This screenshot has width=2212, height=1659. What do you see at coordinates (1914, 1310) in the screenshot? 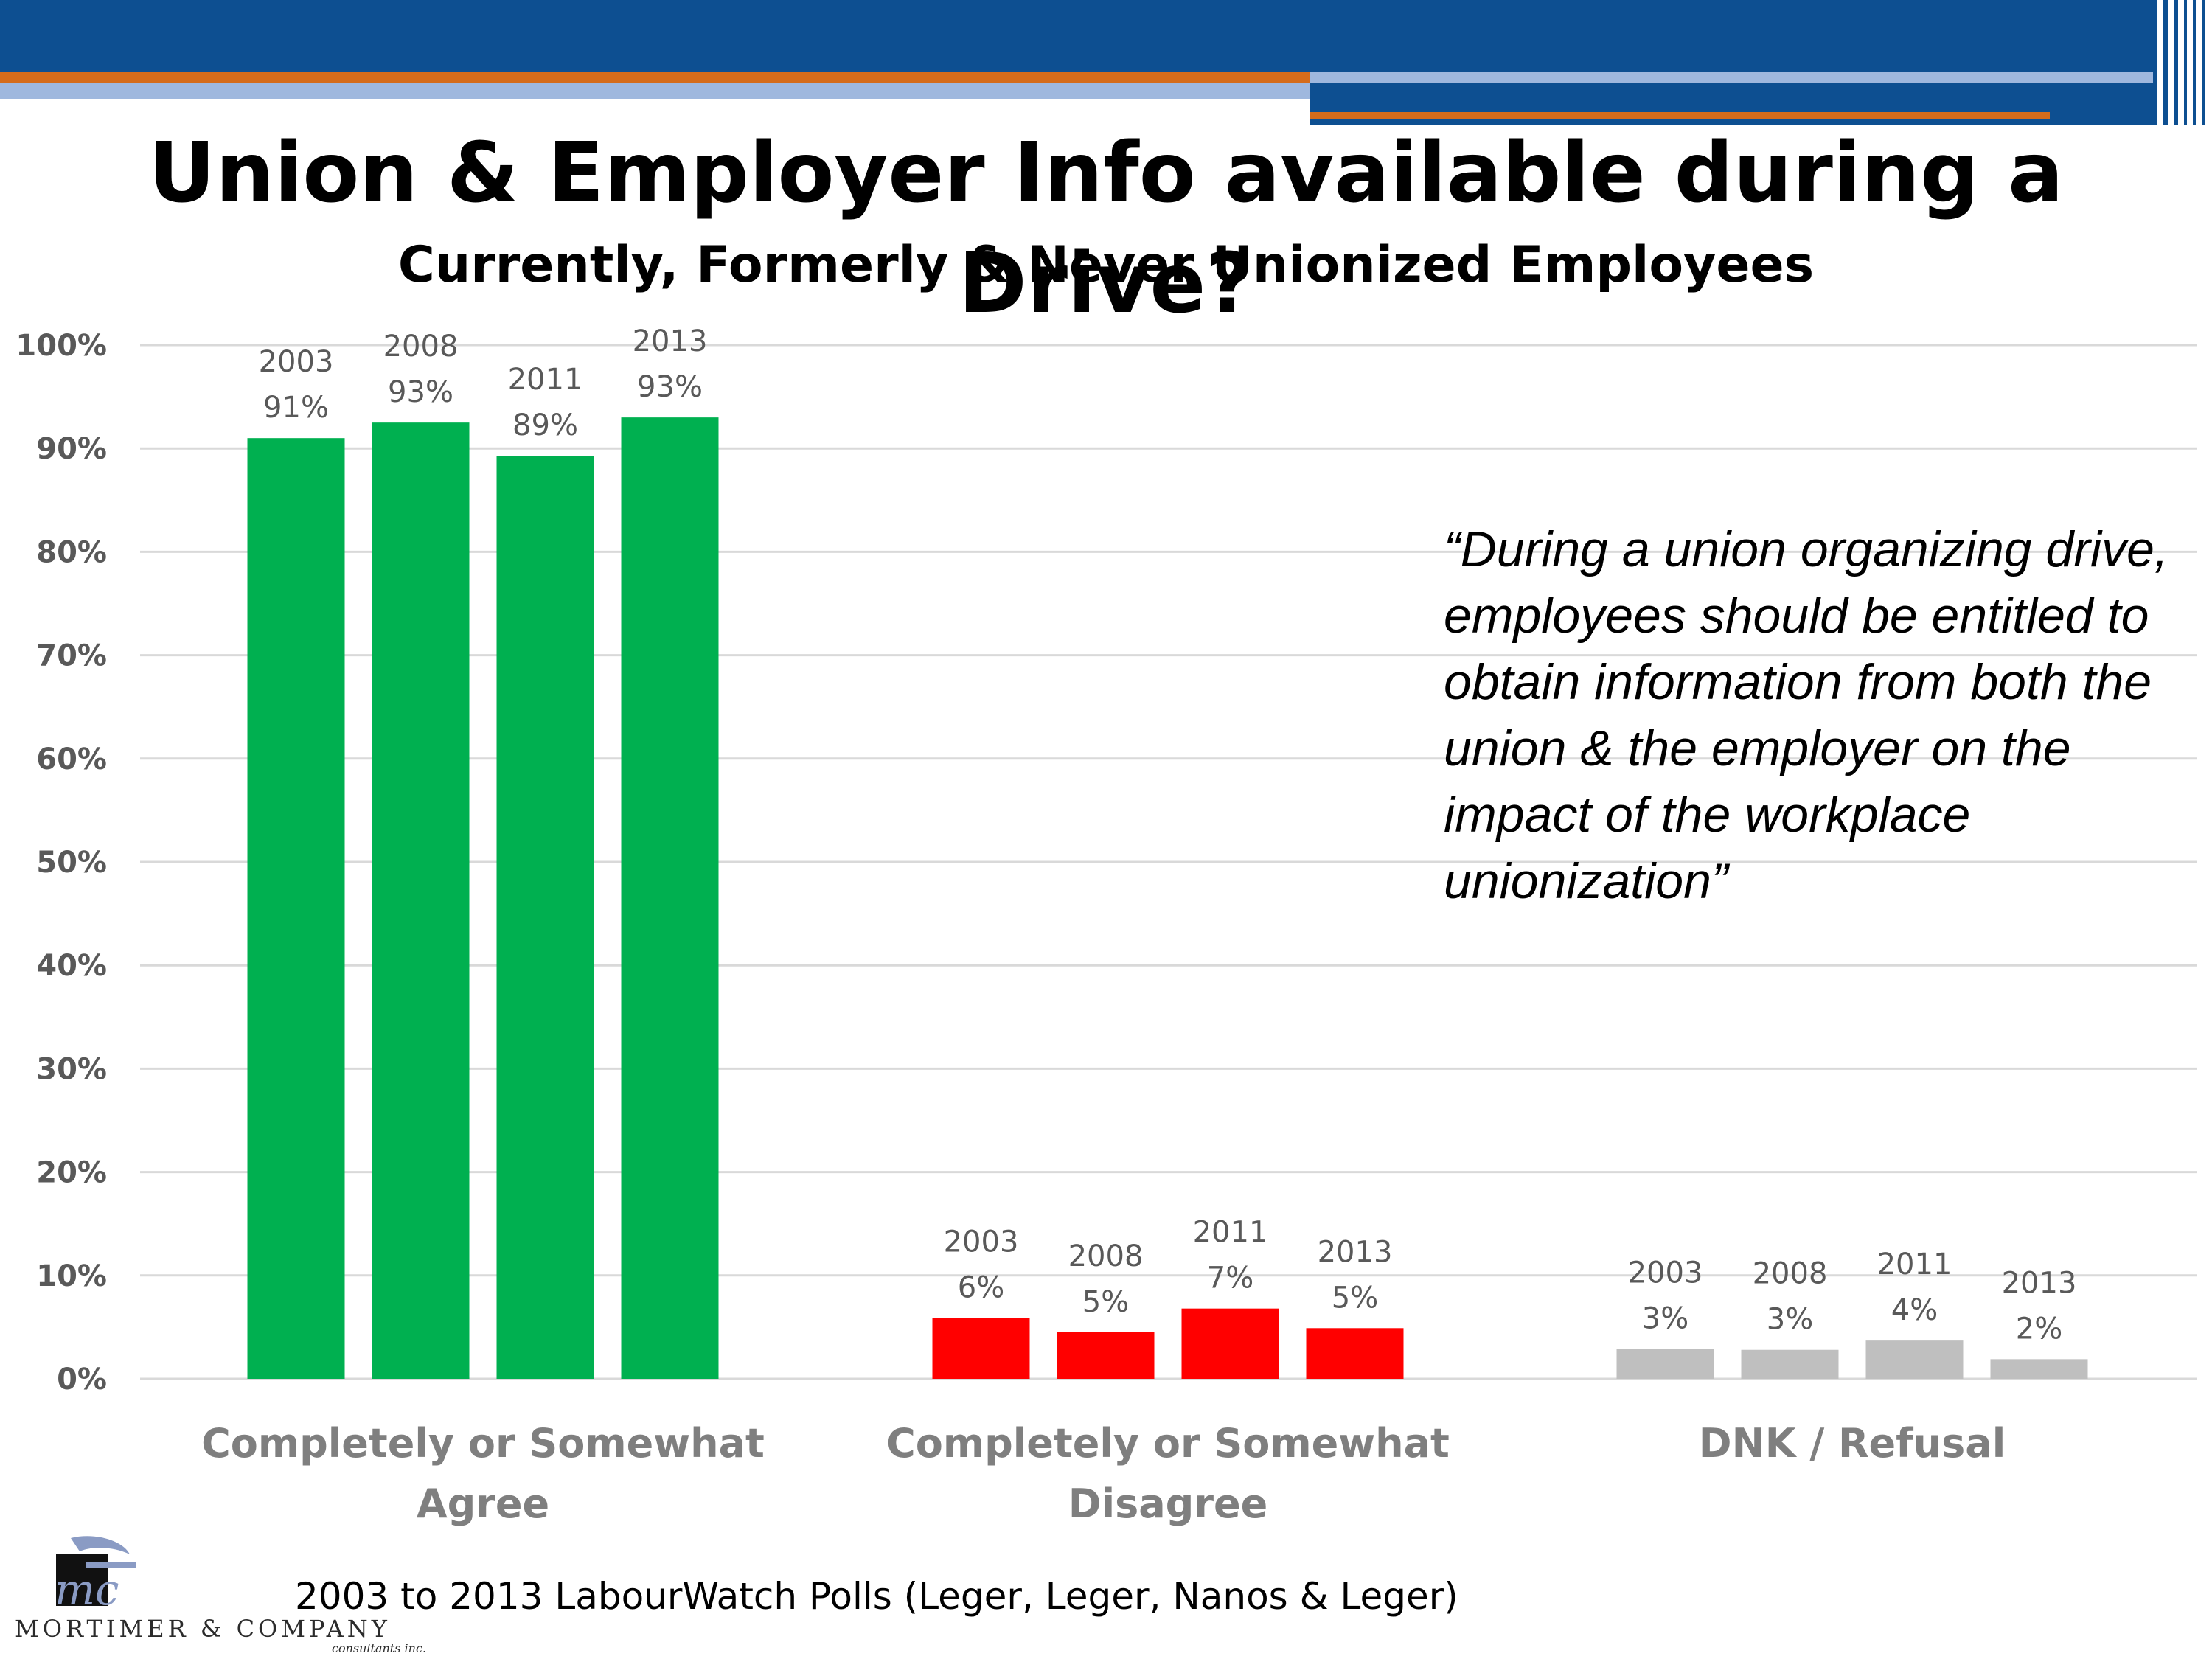
I see `data-label-value: 4%` at bounding box center [1914, 1310].